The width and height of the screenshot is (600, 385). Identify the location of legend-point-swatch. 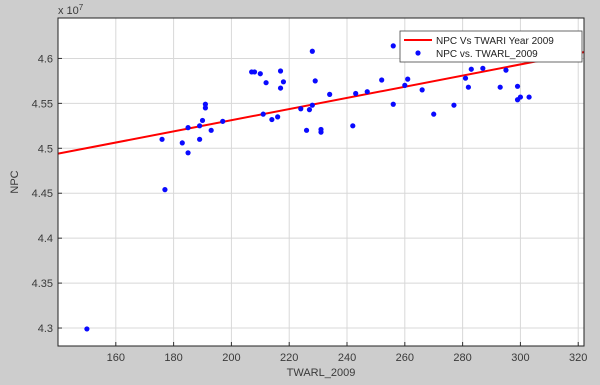
(418, 53).